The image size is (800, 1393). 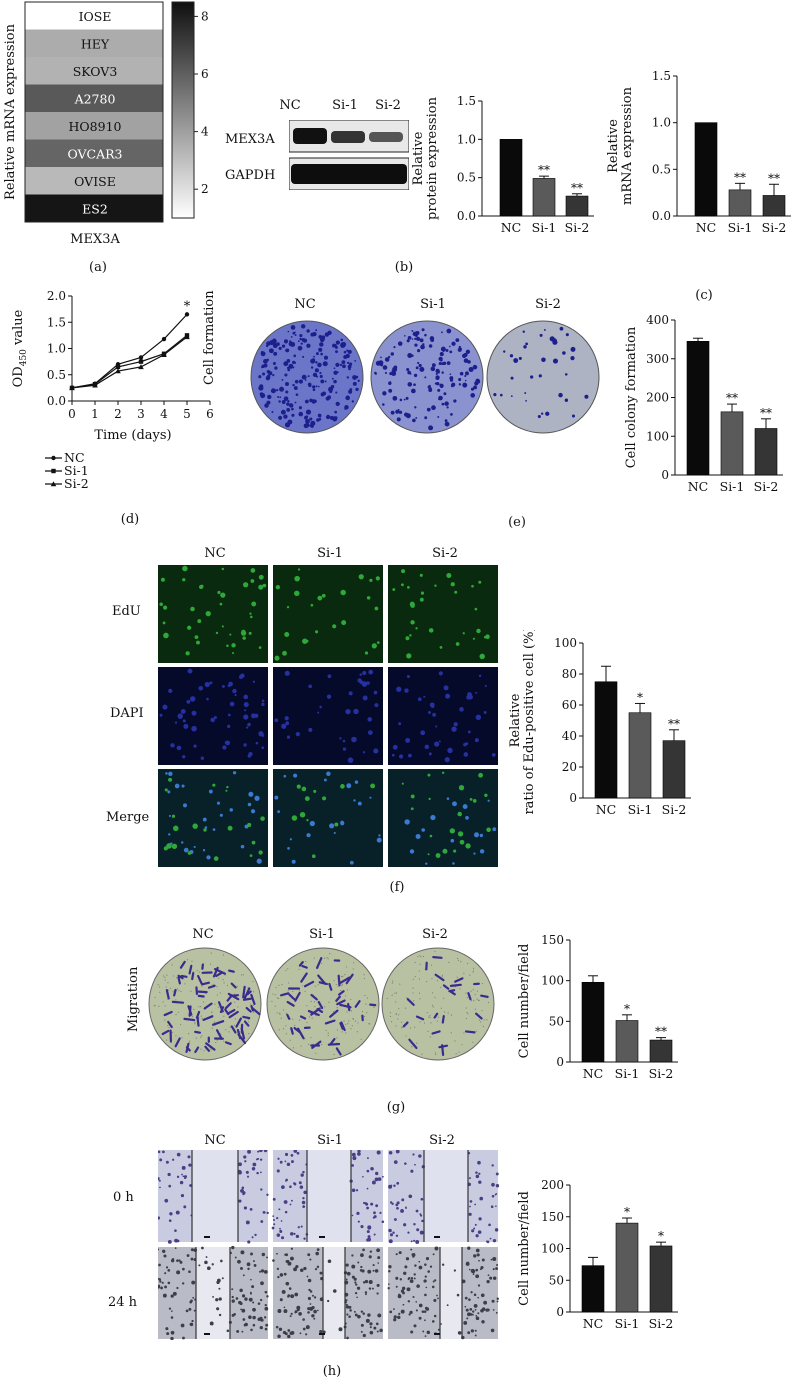 I want to click on y-tick-label: 100, so click(x=657, y=436).